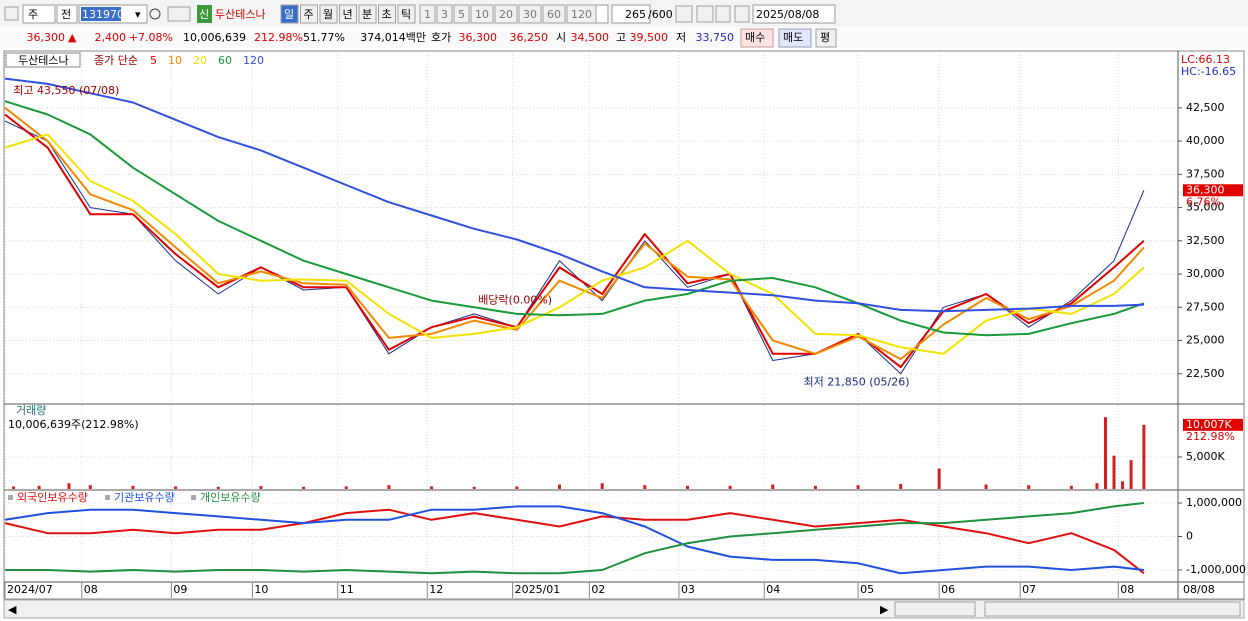 This screenshot has height=621, width=1248. Describe the element at coordinates (66, 90) in the screenshot. I see `annotation: 최고 43,550 (07/08)` at that location.